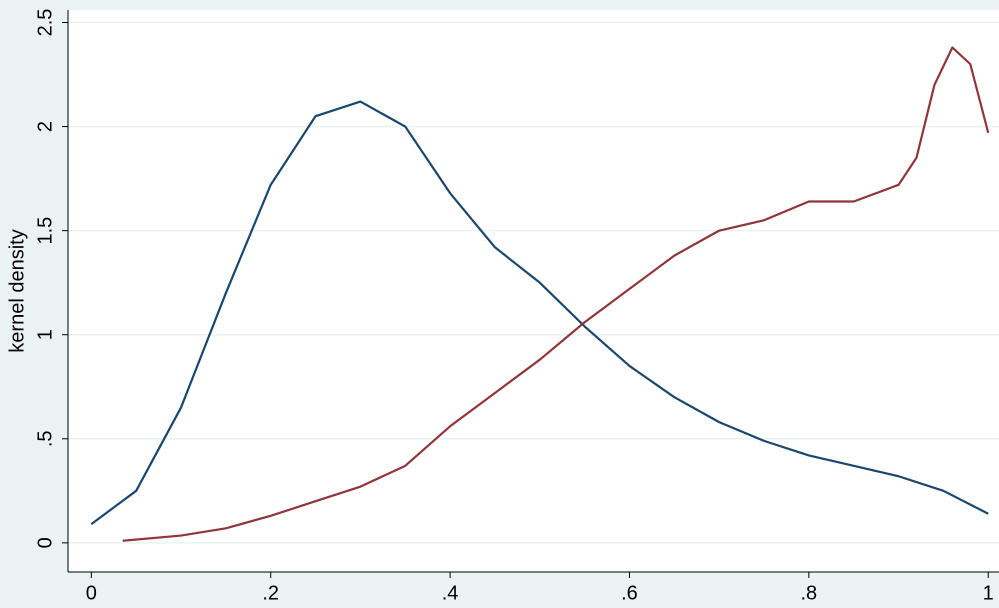 The width and height of the screenshot is (999, 608). I want to click on y-tick-label: 1, so click(45, 334).